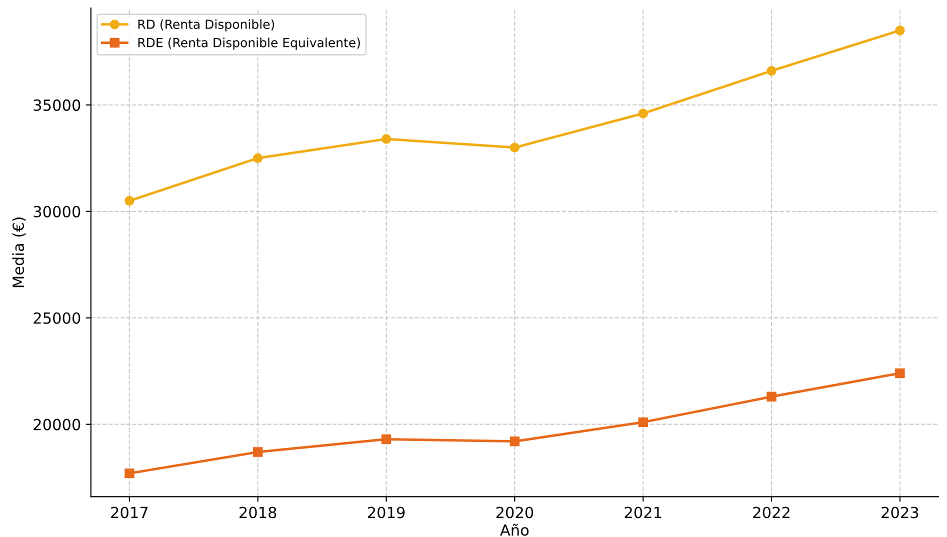 The image size is (947, 537). I want to click on x-axis-title: Año, so click(514, 530).